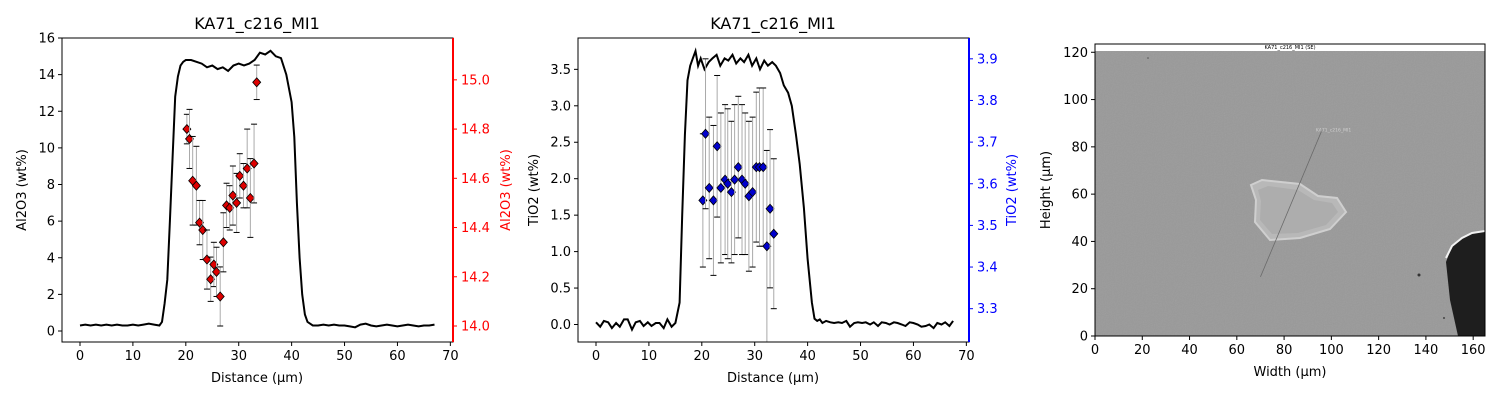  I want to click on chart-title: KA71_c216_MI1, so click(257, 24).